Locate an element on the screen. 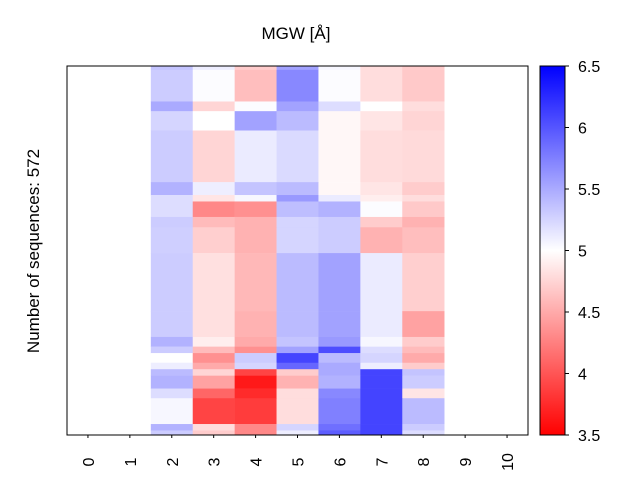 The image size is (640, 480). colorbar is located at coordinates (552, 250).